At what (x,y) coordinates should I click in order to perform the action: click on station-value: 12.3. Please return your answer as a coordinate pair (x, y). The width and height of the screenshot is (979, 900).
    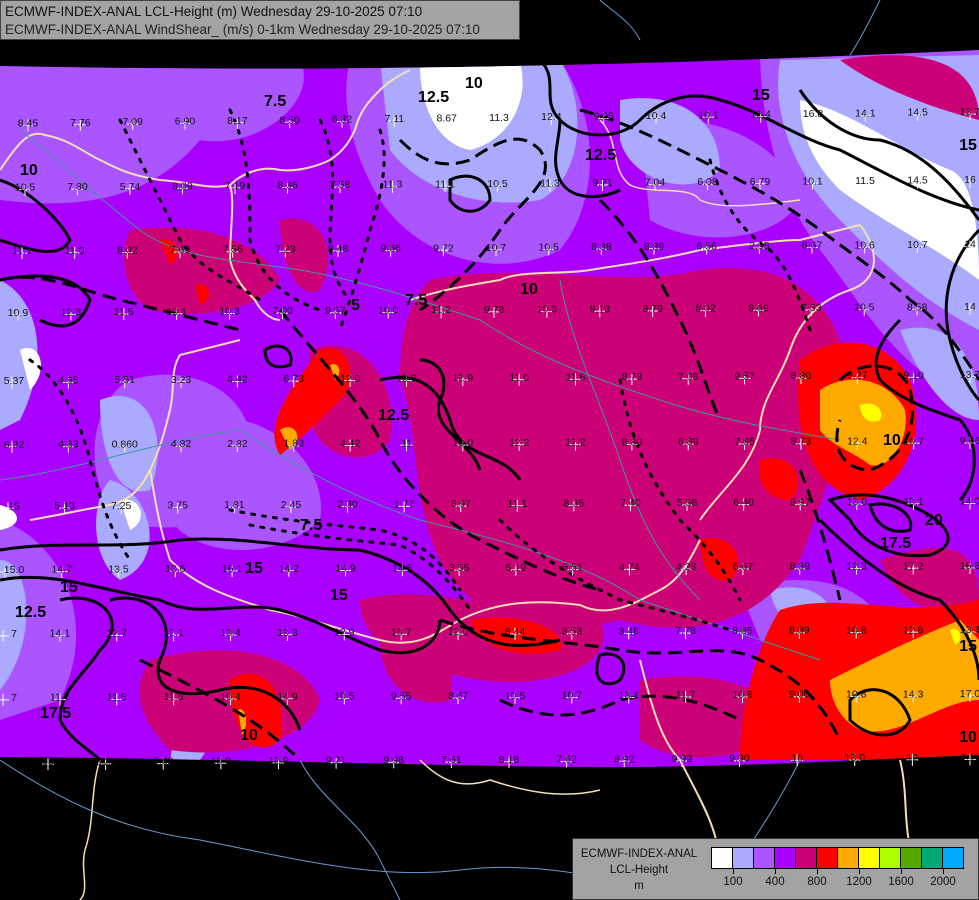
    Looking at the image, I should click on (71, 312).